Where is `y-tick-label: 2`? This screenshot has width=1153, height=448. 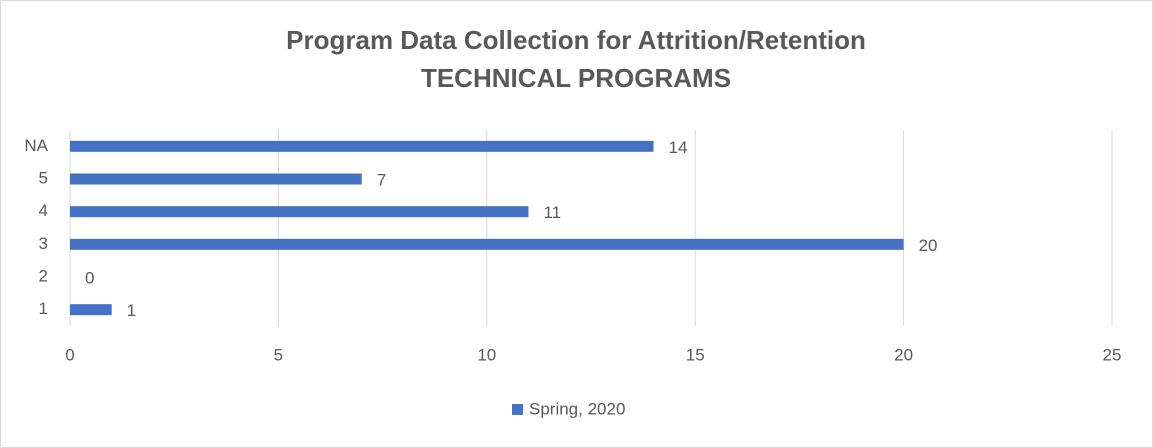
y-tick-label: 2 is located at coordinates (43, 275).